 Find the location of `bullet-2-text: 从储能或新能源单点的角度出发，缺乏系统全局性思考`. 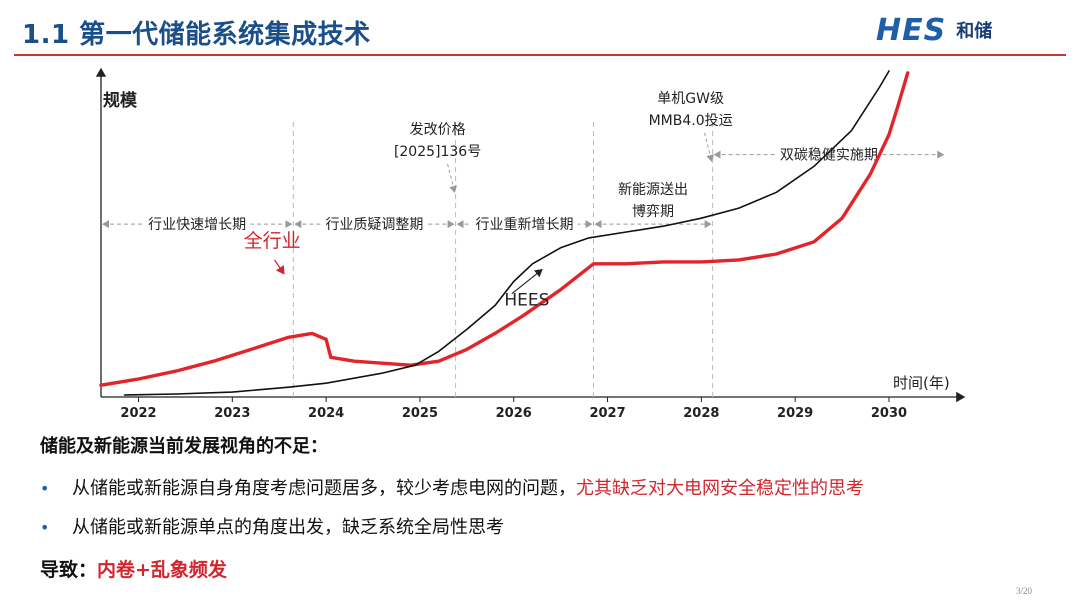

bullet-2-text: 从储能或新能源单点的角度出发，缺乏系统全局性思考 is located at coordinates (288, 527).